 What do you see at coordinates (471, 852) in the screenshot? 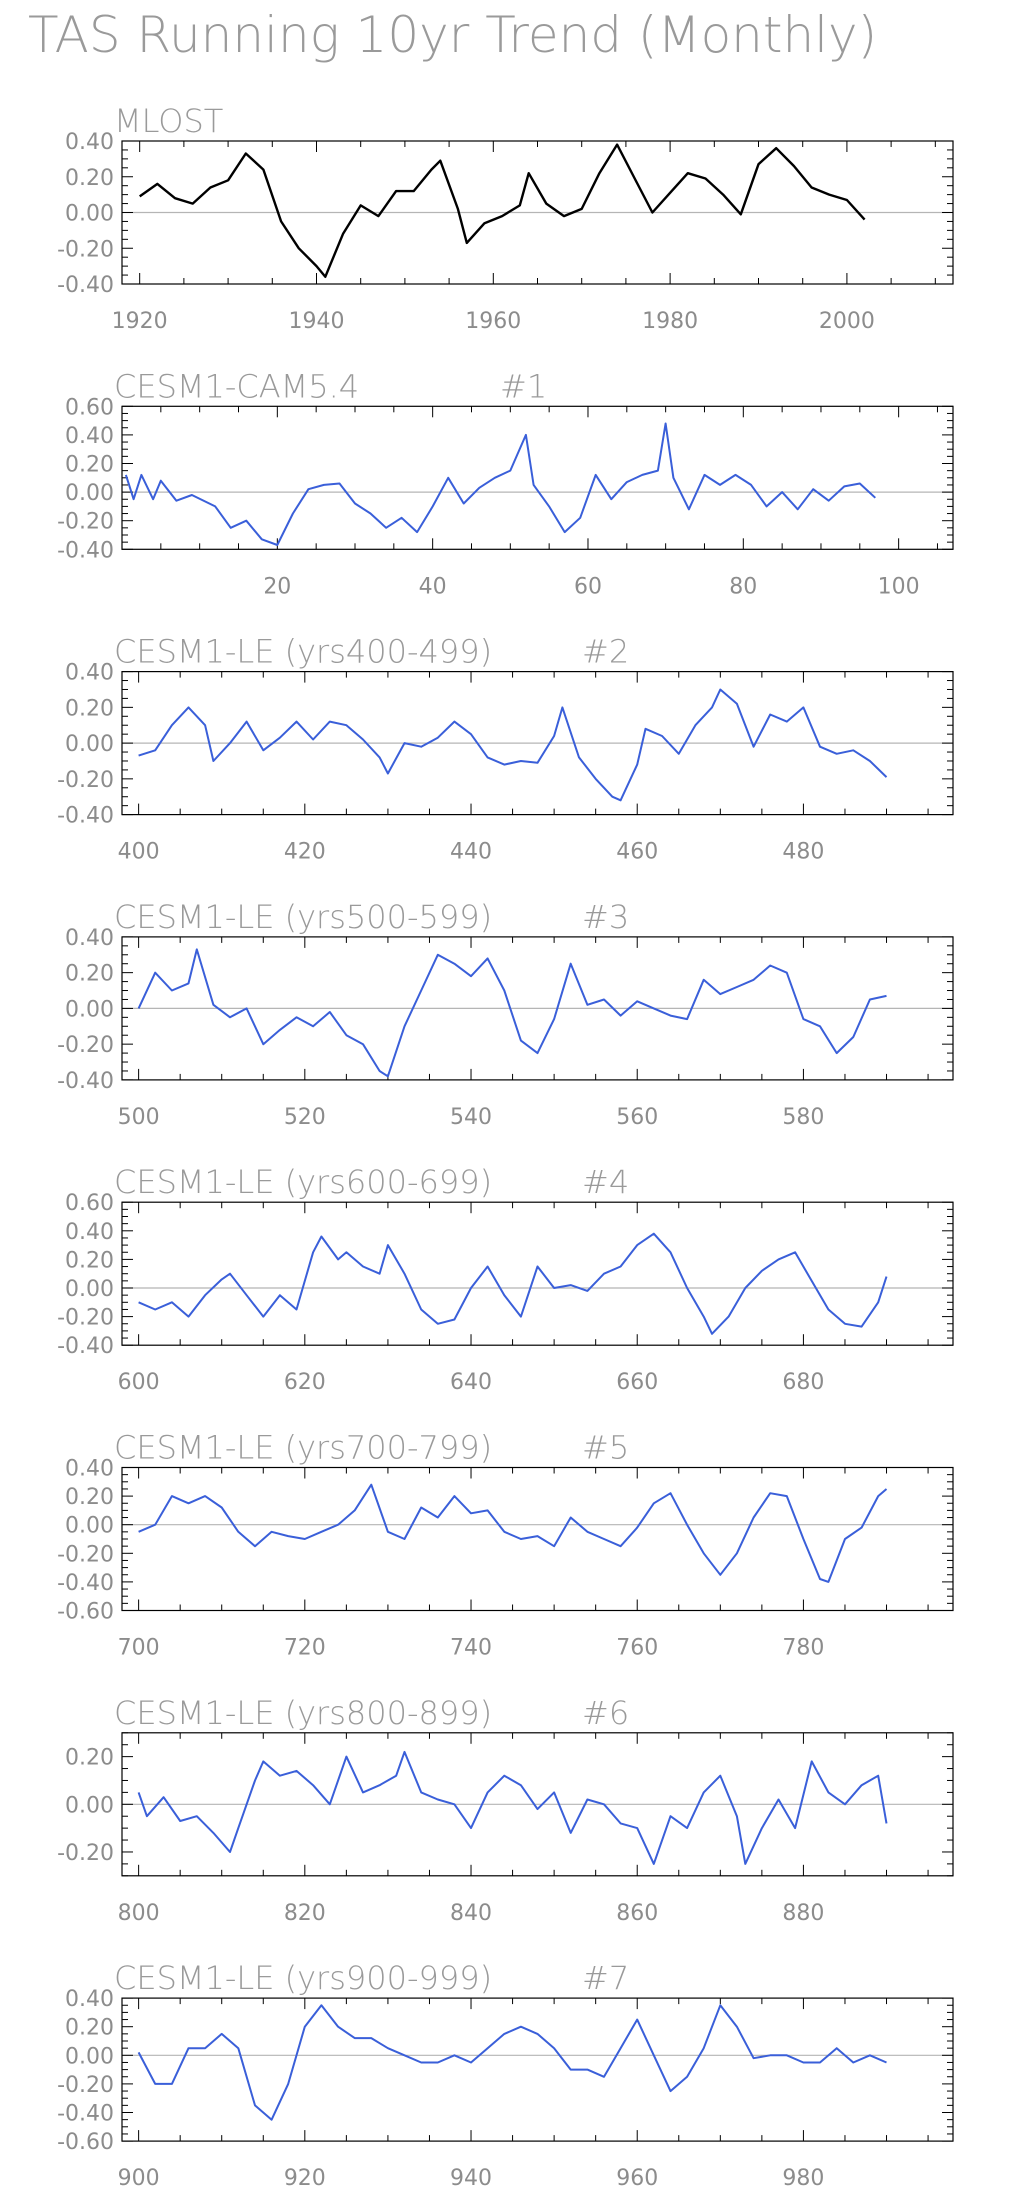
I see `x-tick-label: 440` at bounding box center [471, 852].